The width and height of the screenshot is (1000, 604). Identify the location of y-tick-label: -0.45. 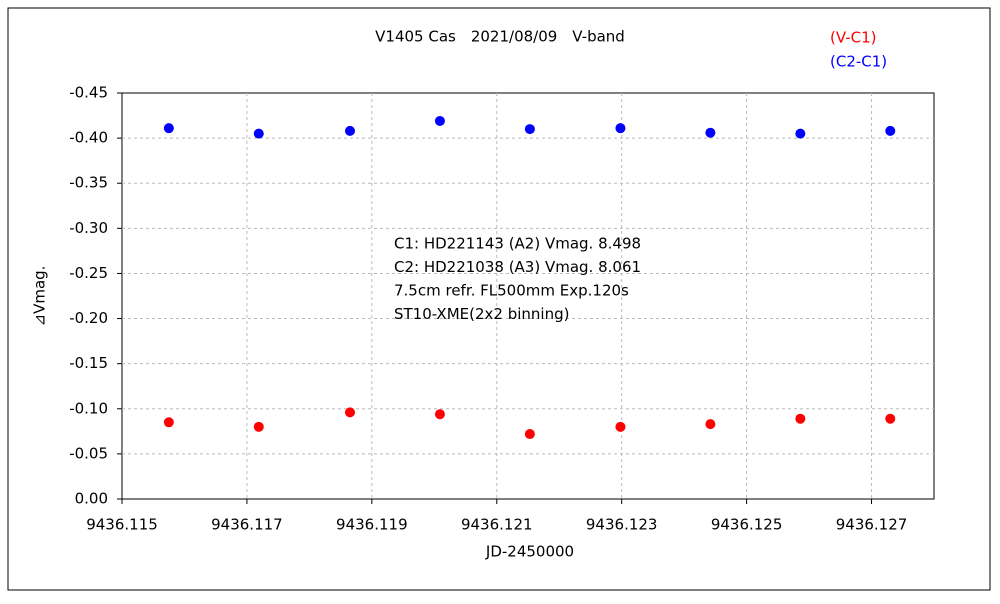
(88, 93).